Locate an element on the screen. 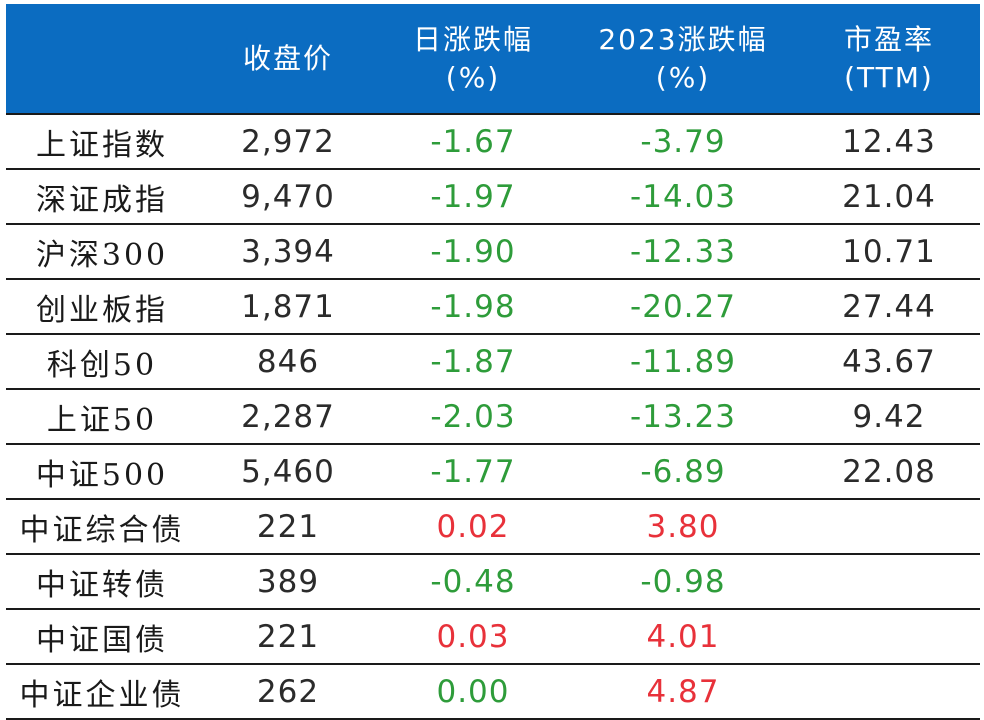 This screenshot has height=720, width=984. pe-ratio-cell: 9.42 is located at coordinates (889, 416).